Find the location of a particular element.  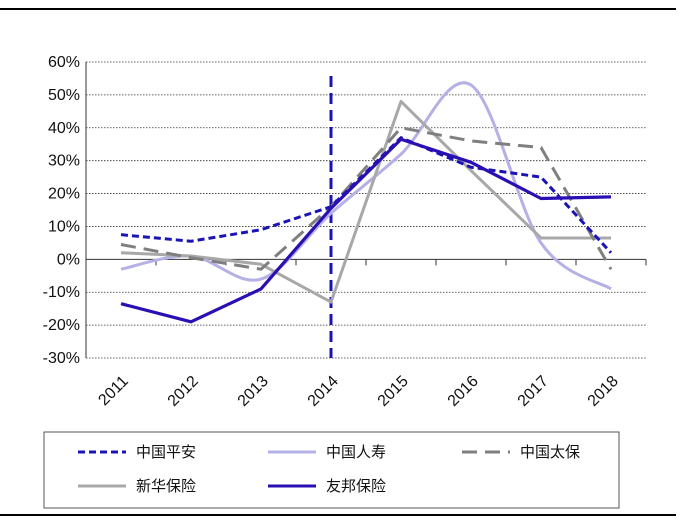

y-tick-label: 40% is located at coordinates (64, 128).